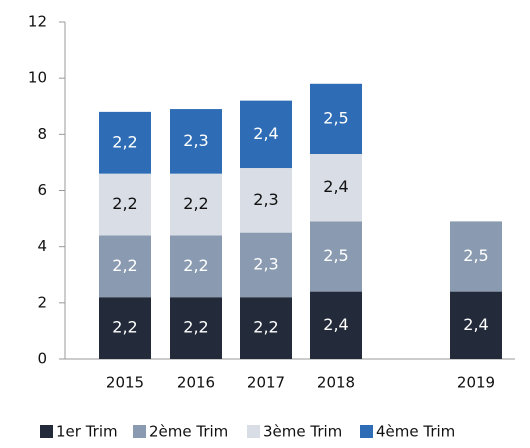 This screenshot has height=448, width=530. I want to click on x-tick-label: 2016, so click(196, 383).